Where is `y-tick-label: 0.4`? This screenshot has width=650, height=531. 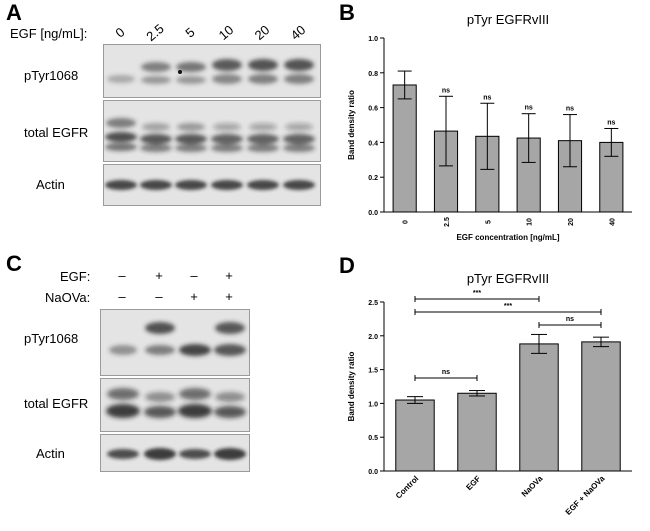 y-tick-label: 0.4 is located at coordinates (373, 143).